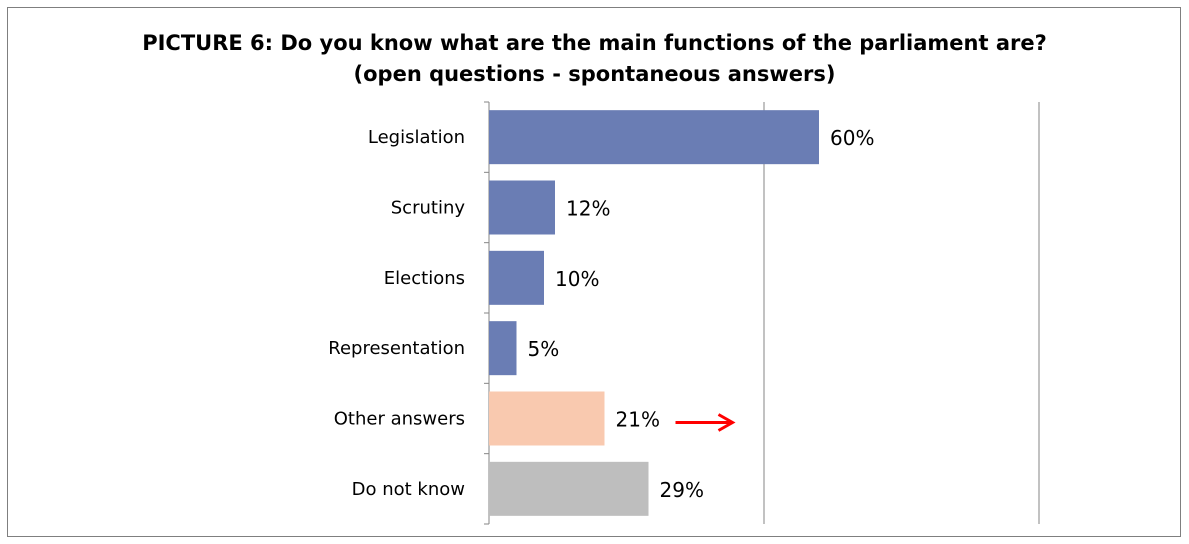 The width and height of the screenshot is (1189, 544). What do you see at coordinates (408, 489) in the screenshot?
I see `category-label-5: Do not know` at bounding box center [408, 489].